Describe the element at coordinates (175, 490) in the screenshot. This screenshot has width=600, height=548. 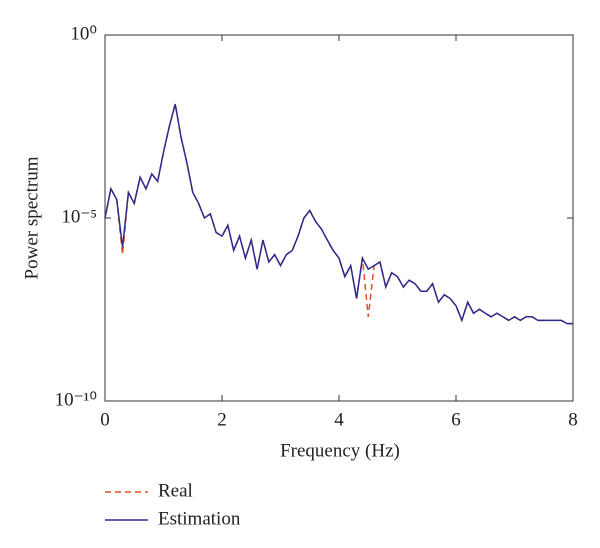
I see `legend-label: Real` at that location.